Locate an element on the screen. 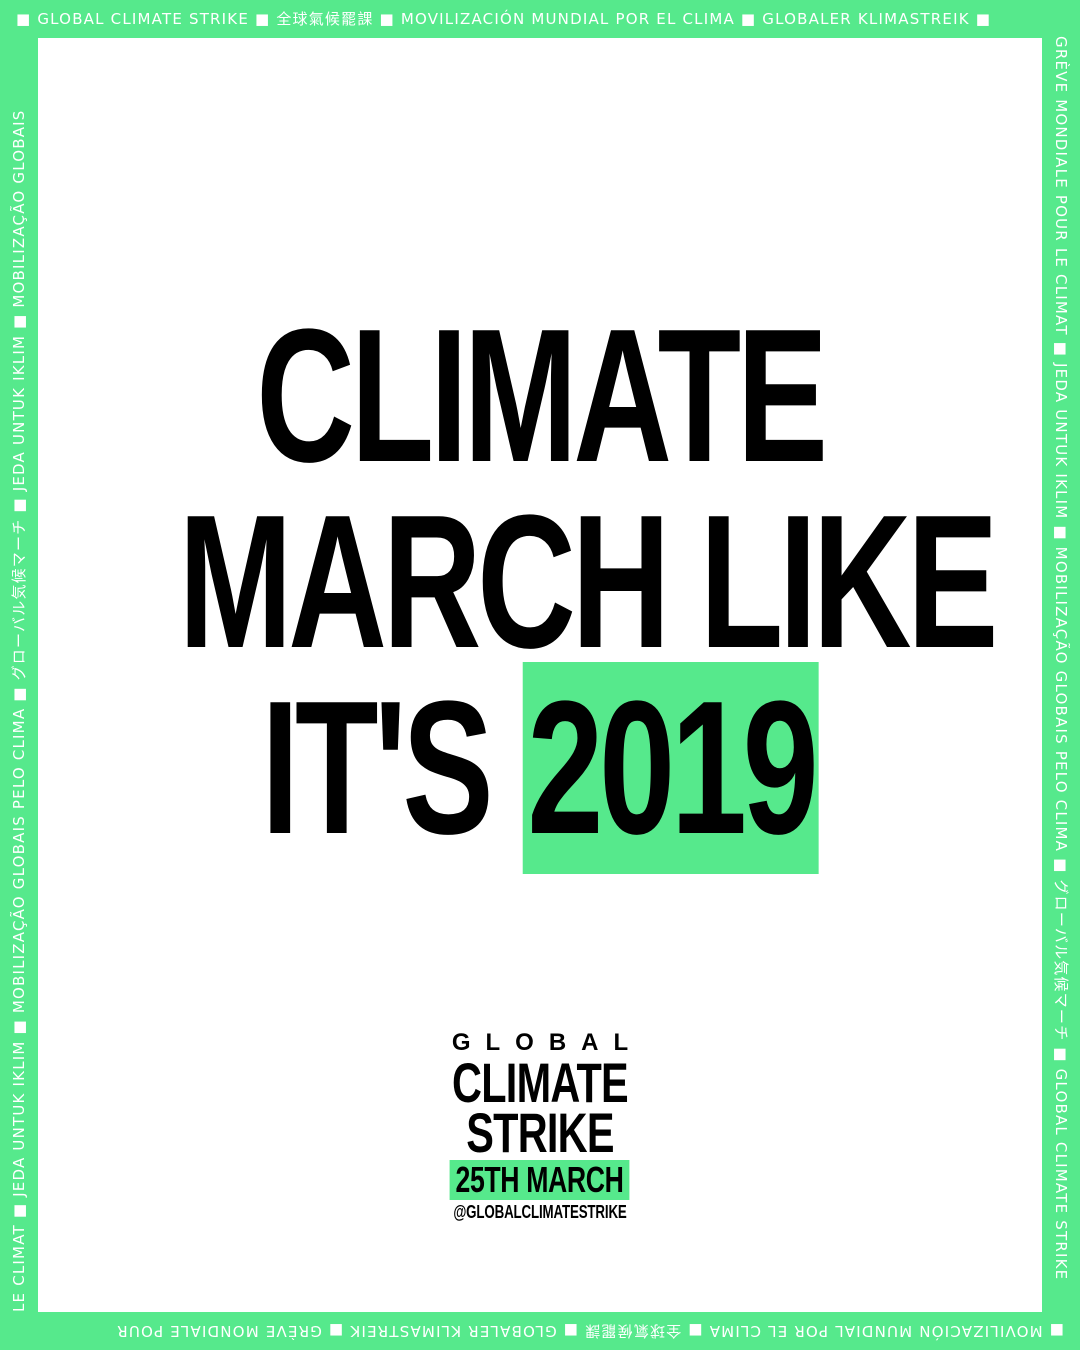 This screenshot has width=1080, height=1350. headline-year-highlight: 2019 is located at coordinates (671, 768).